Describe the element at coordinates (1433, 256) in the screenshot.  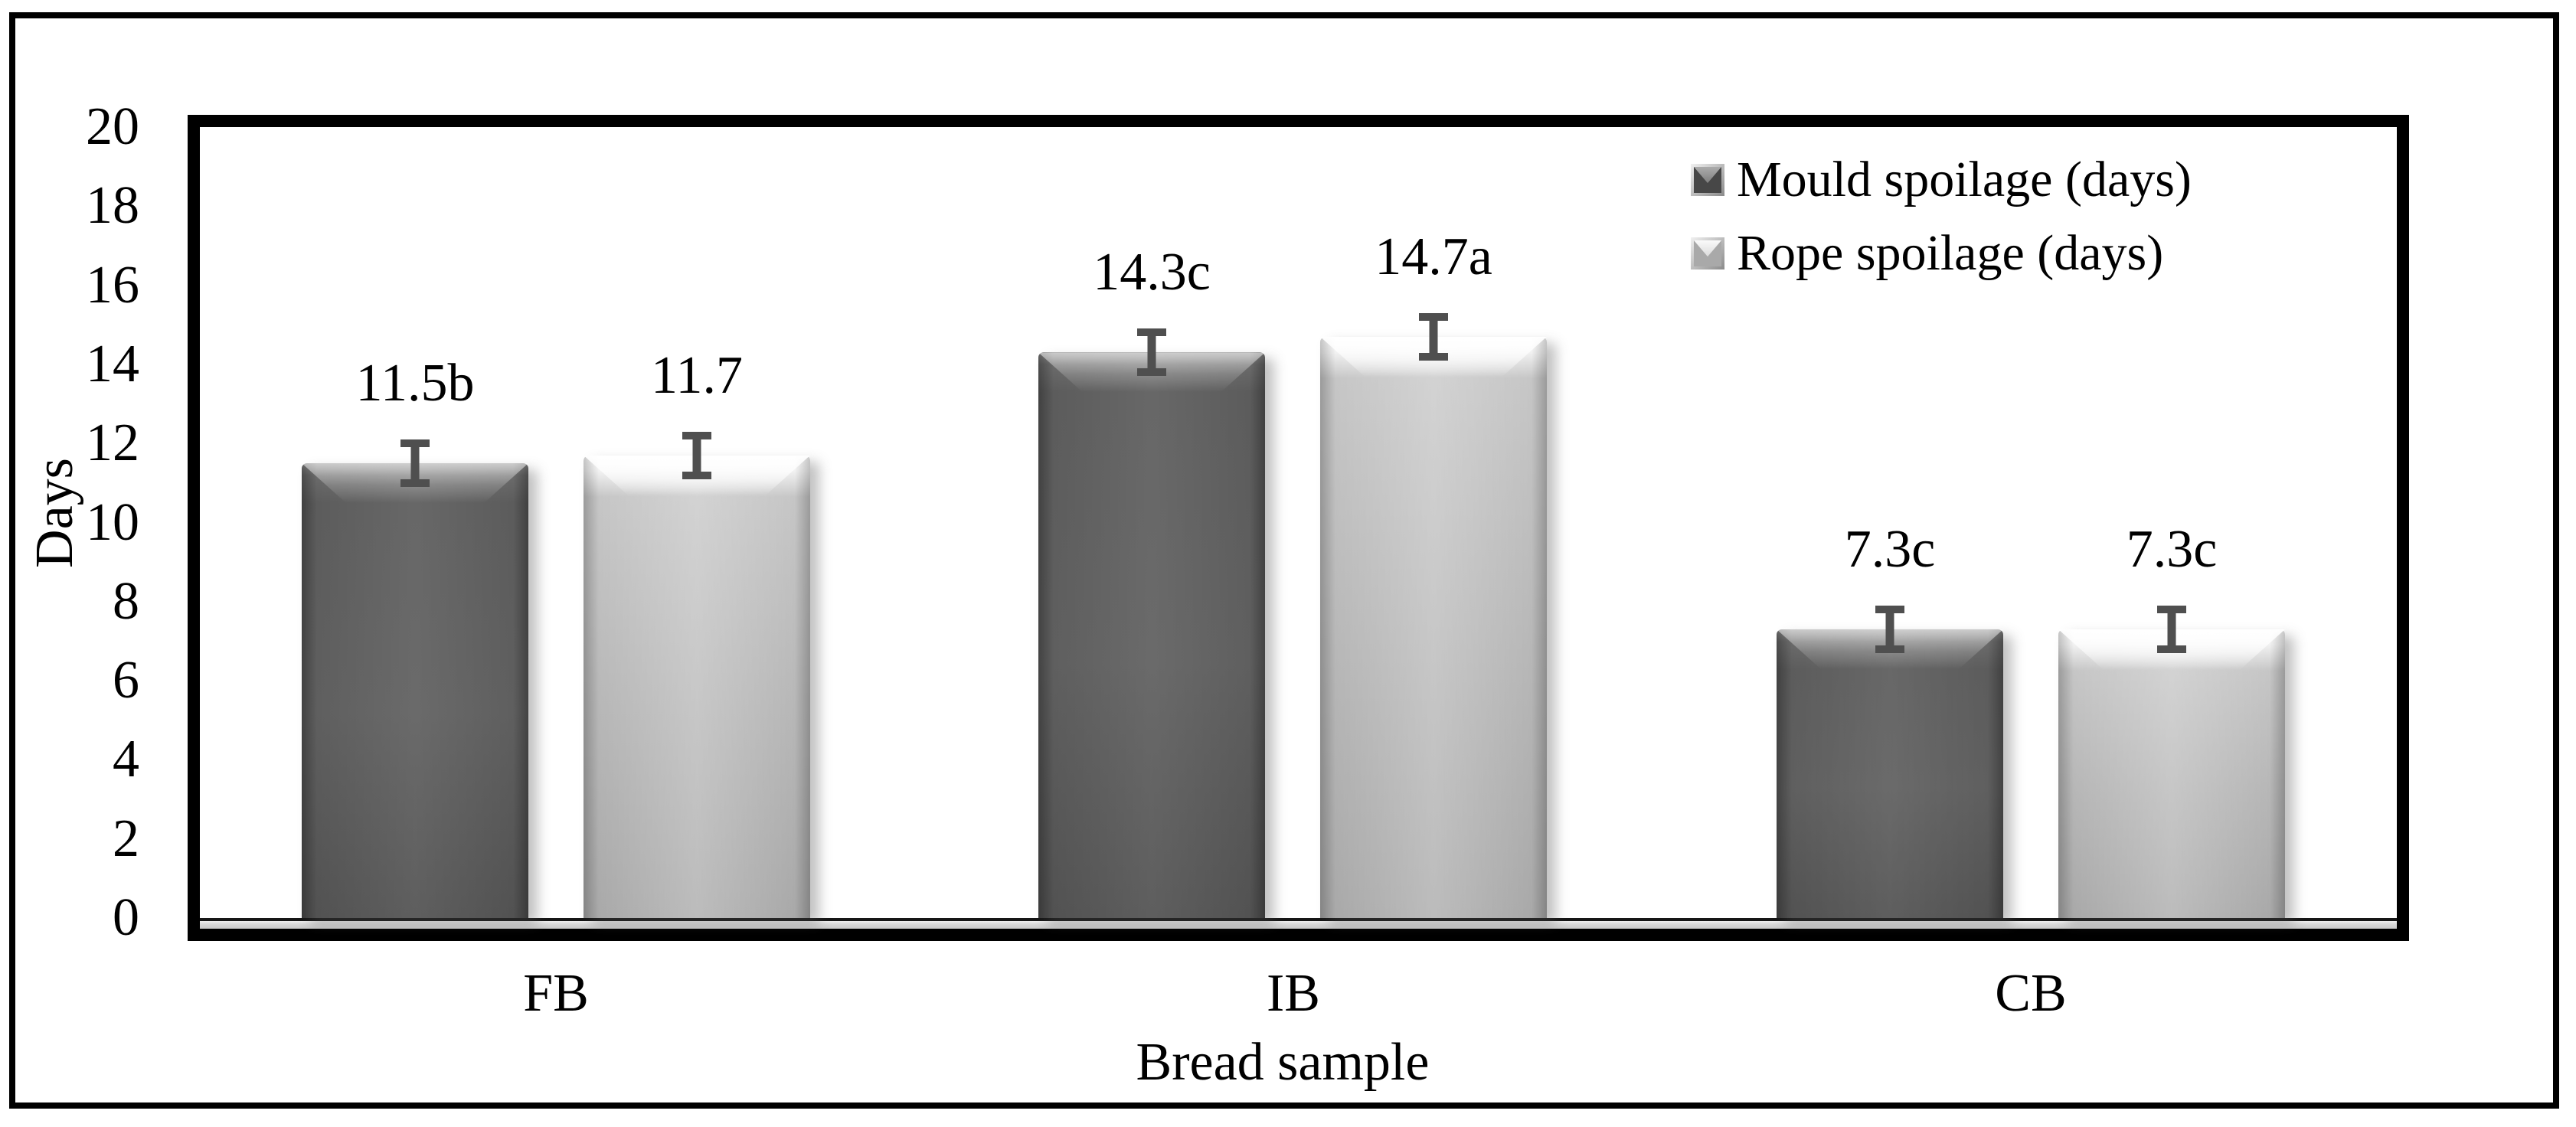
I see `bar-value-label-rope-IB: 14.7a` at that location.